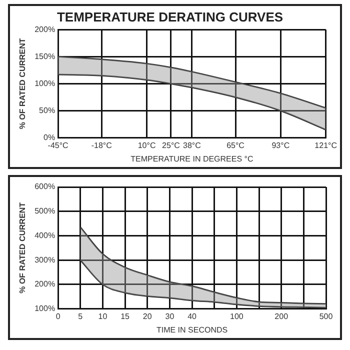 This screenshot has width=350, height=350. What do you see at coordinates (235, 145) in the screenshot?
I see `x-tick-label: 65°C` at bounding box center [235, 145].